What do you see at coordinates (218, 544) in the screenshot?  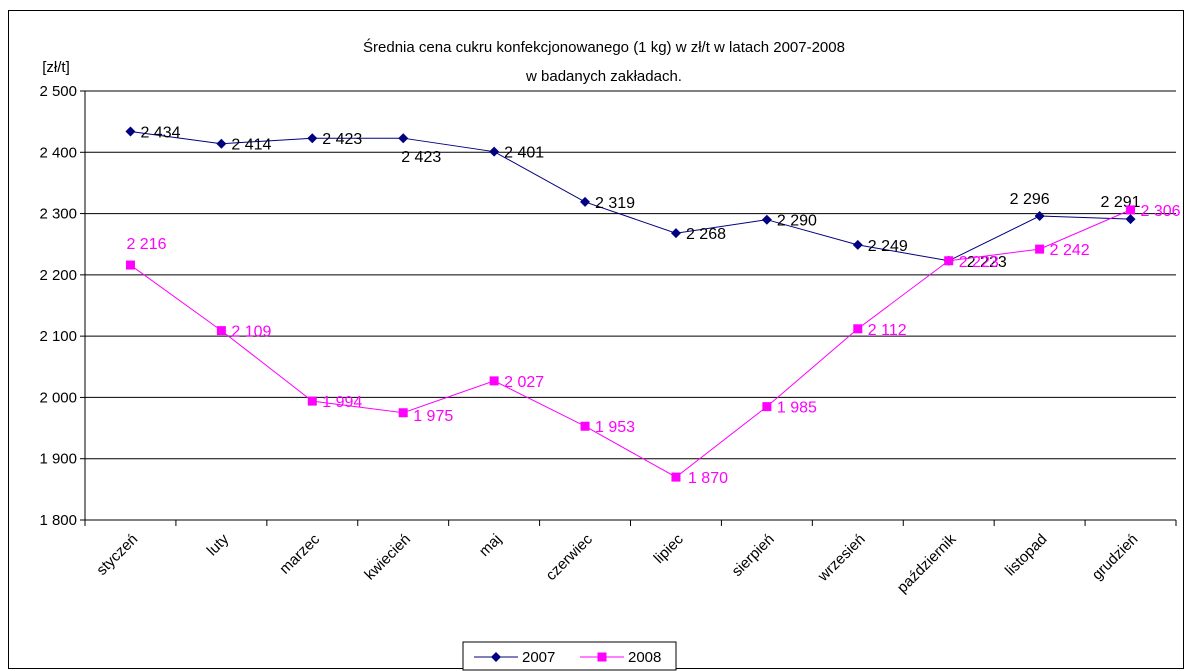 I see `x-tick-label: luty` at bounding box center [218, 544].